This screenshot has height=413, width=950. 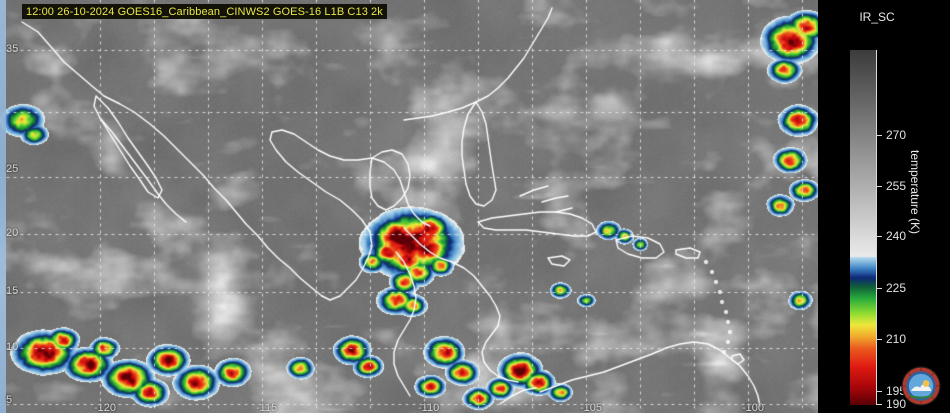 I want to click on lon-label-115: -115, so click(x=267, y=407).